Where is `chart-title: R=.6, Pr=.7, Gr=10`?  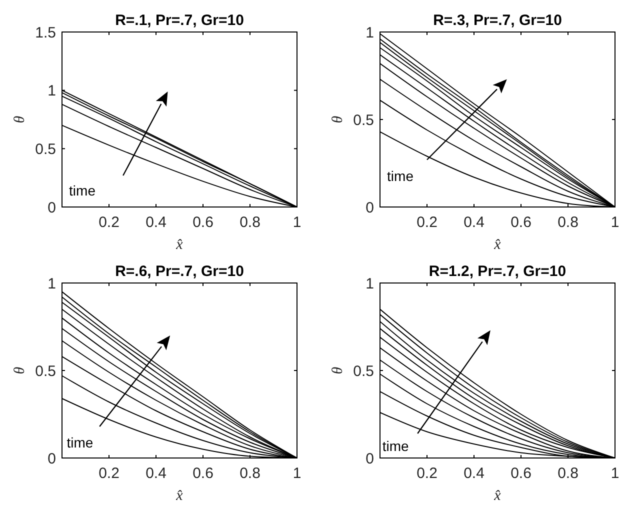
chart-title: R=.6, Pr=.7, Gr=10 is located at coordinates (179, 271).